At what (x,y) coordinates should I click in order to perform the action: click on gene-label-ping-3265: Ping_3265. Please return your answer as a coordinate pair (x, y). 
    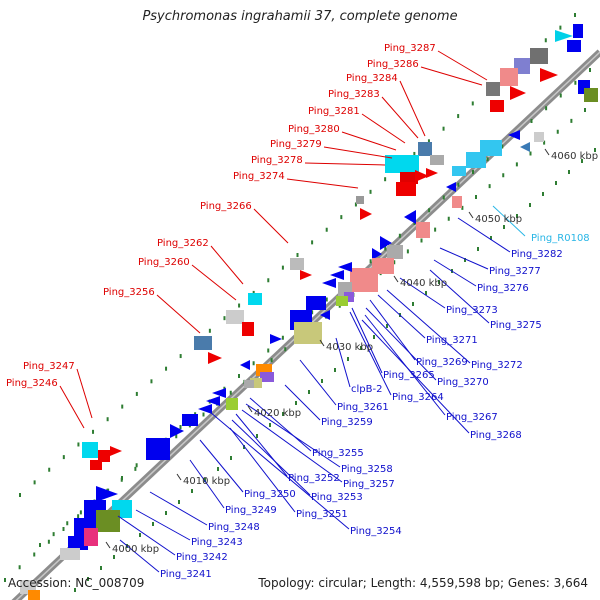
    Looking at the image, I should click on (409, 375).